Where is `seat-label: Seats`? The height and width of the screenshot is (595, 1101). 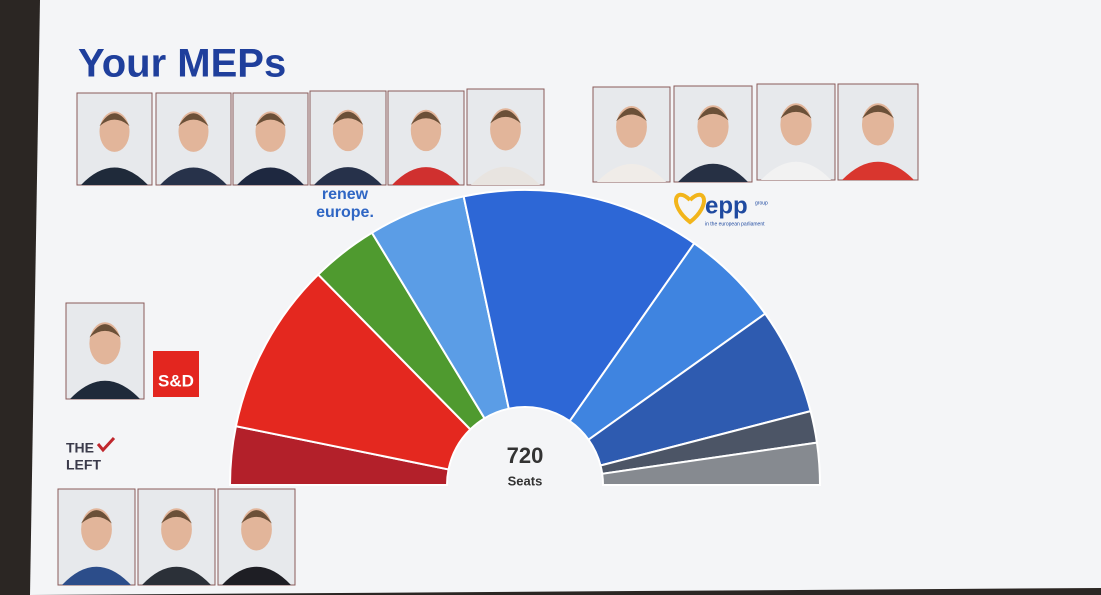
seat-label: Seats is located at coordinates (525, 480).